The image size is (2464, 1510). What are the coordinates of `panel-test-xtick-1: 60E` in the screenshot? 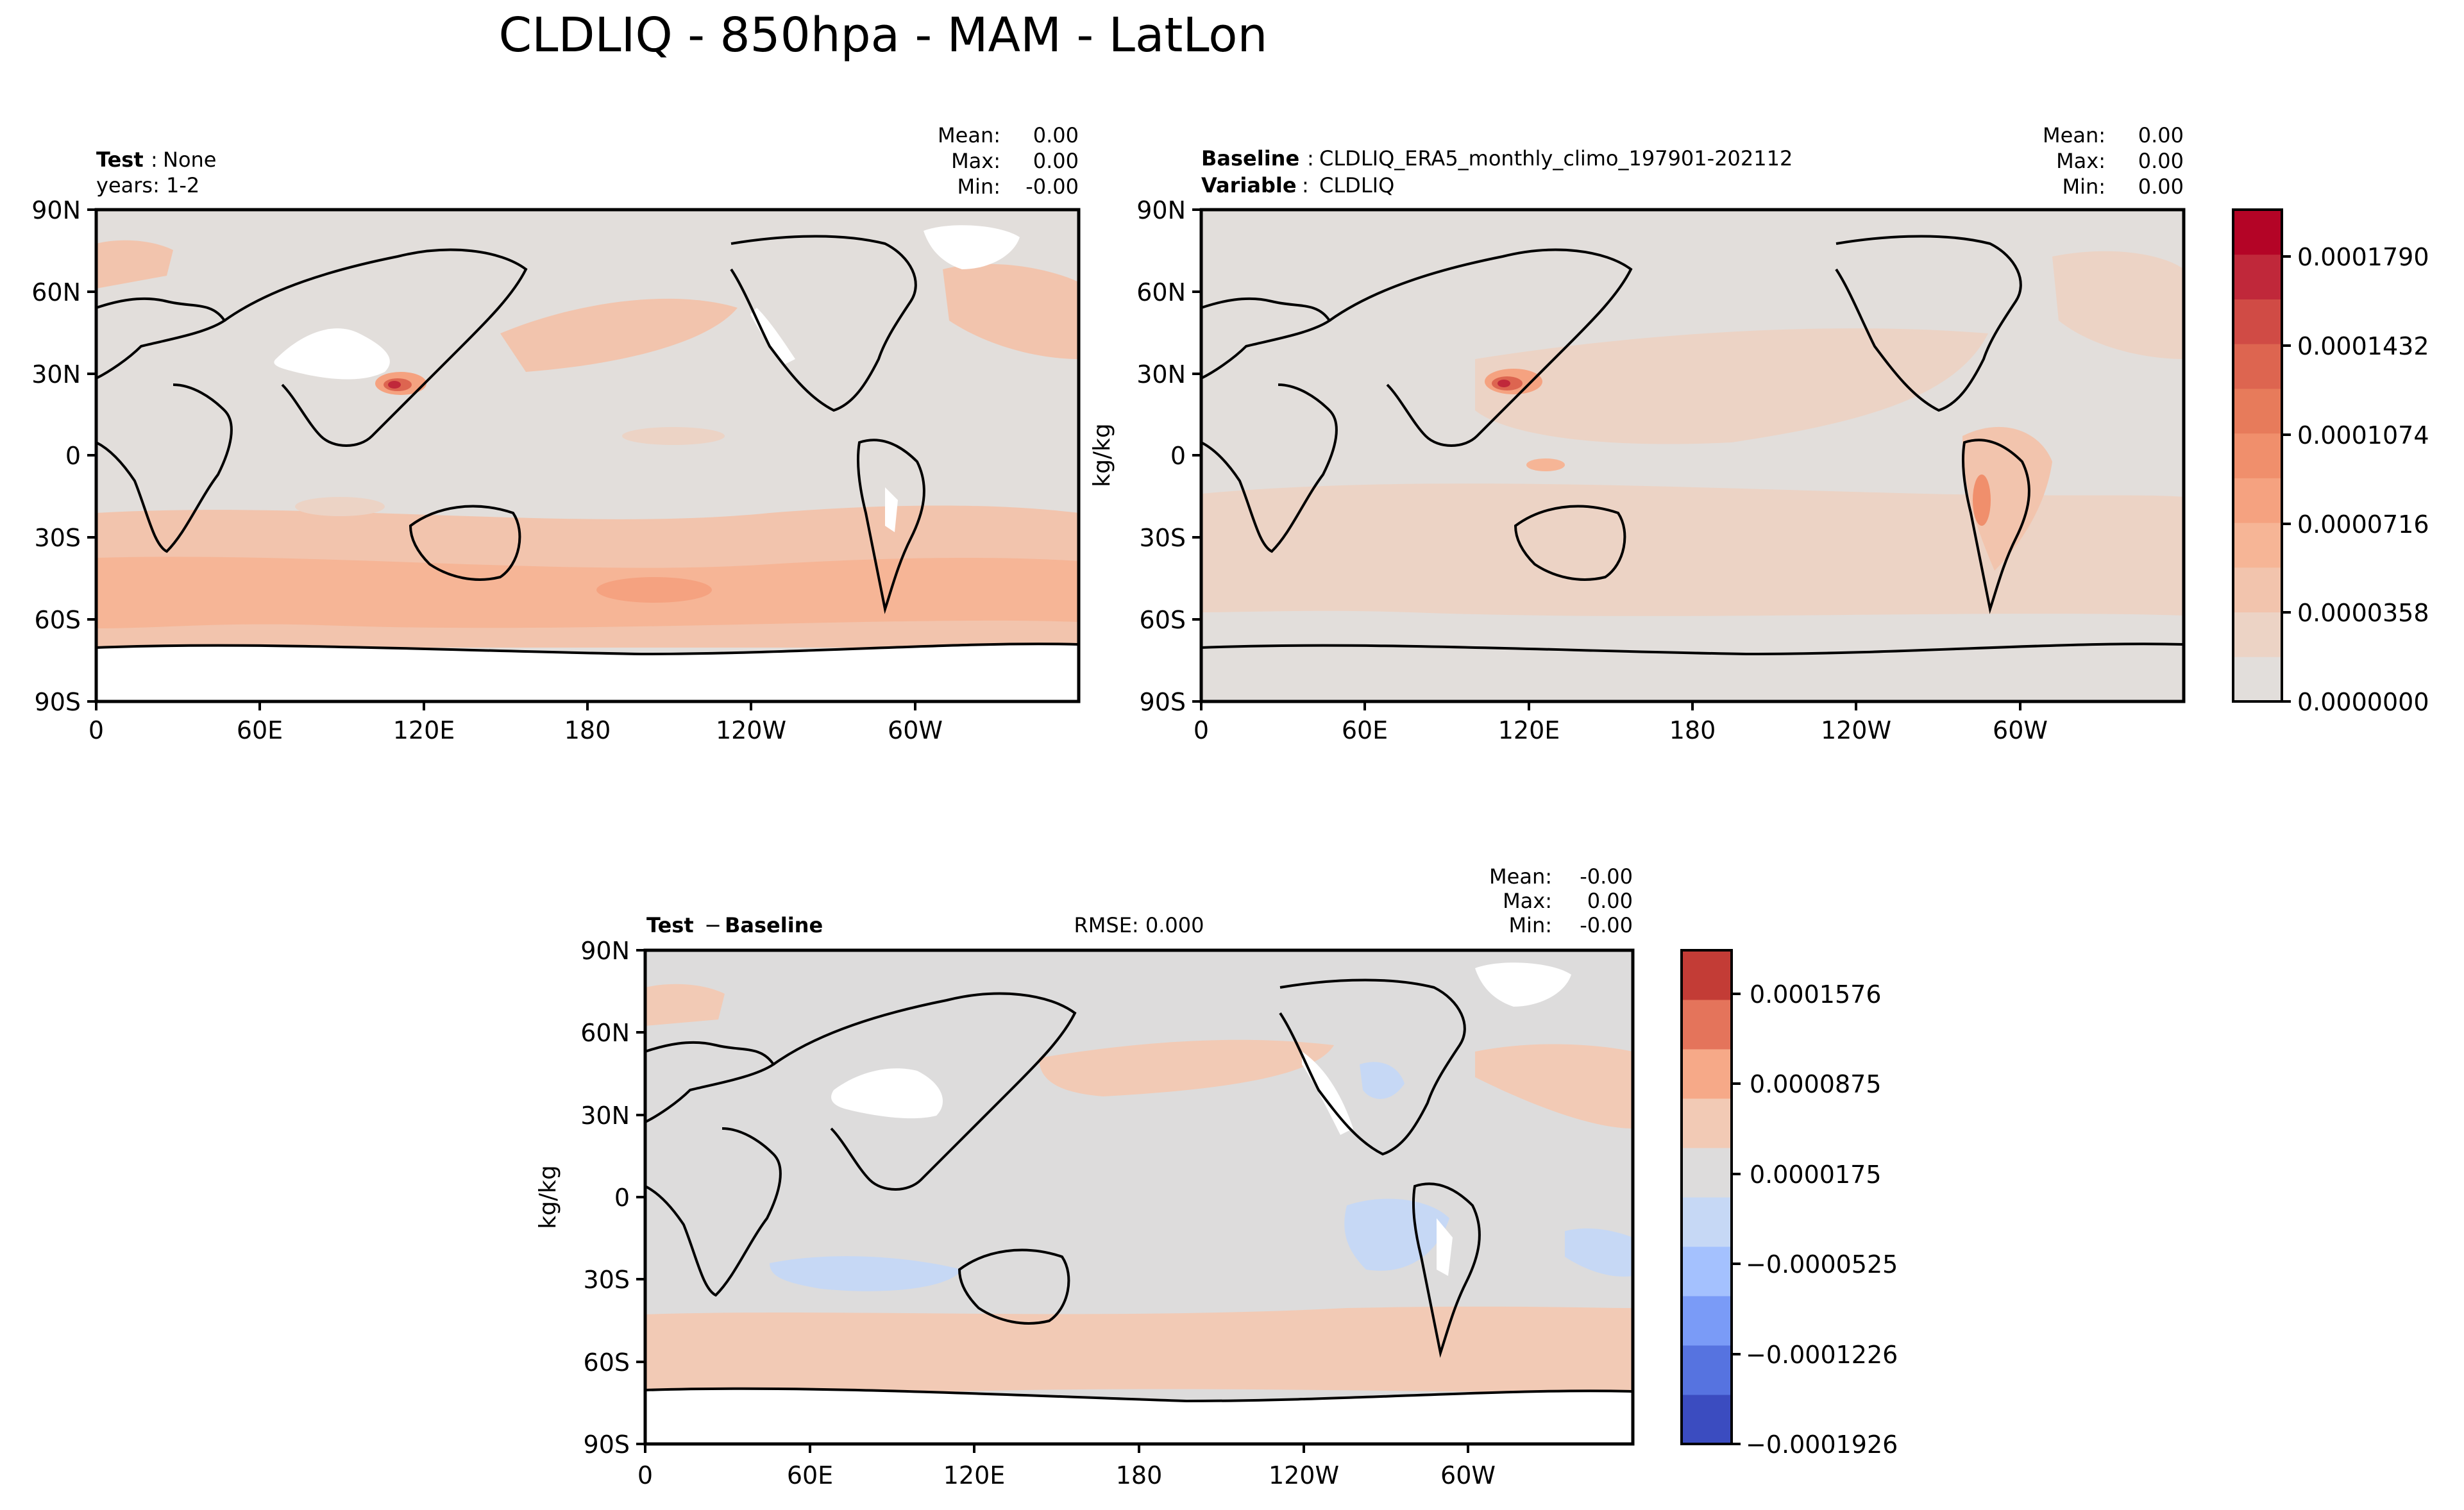 It's located at (260, 730).